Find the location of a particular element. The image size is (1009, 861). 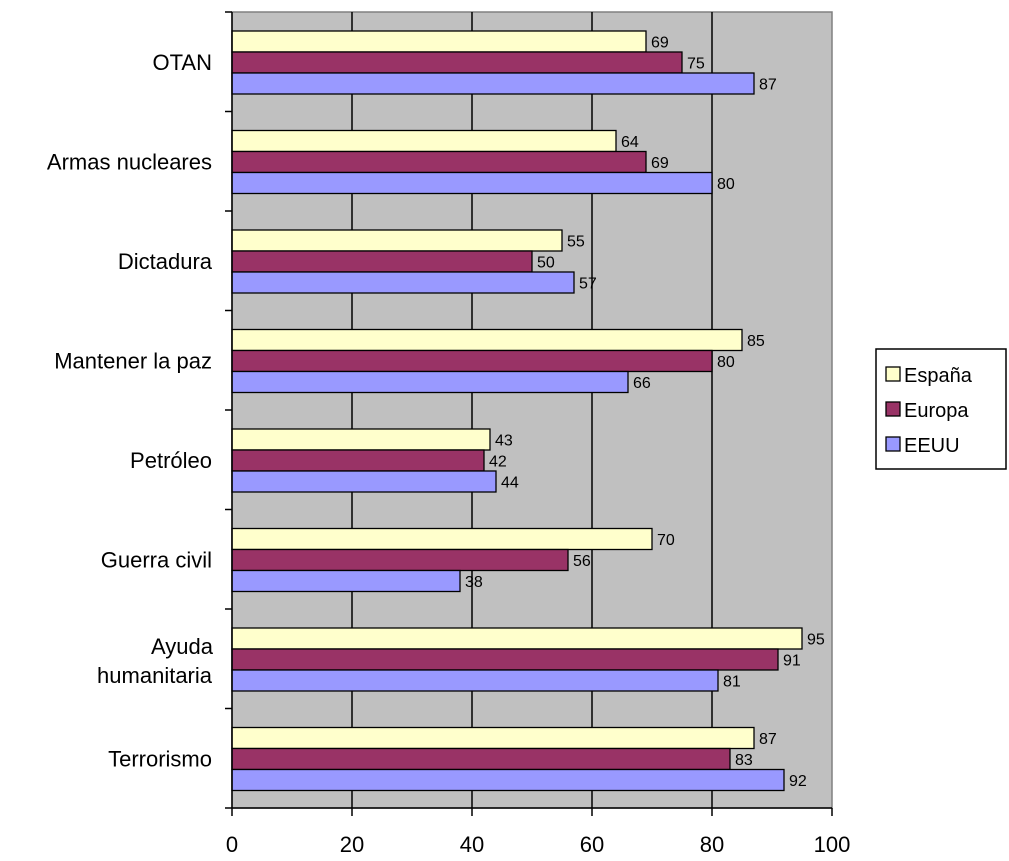

legend-swatch-espana is located at coordinates (893, 374).